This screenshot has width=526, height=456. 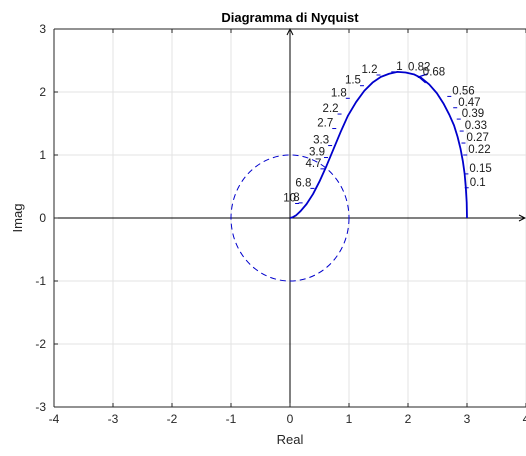 I want to click on y-tick-label: -1, so click(x=40, y=281).